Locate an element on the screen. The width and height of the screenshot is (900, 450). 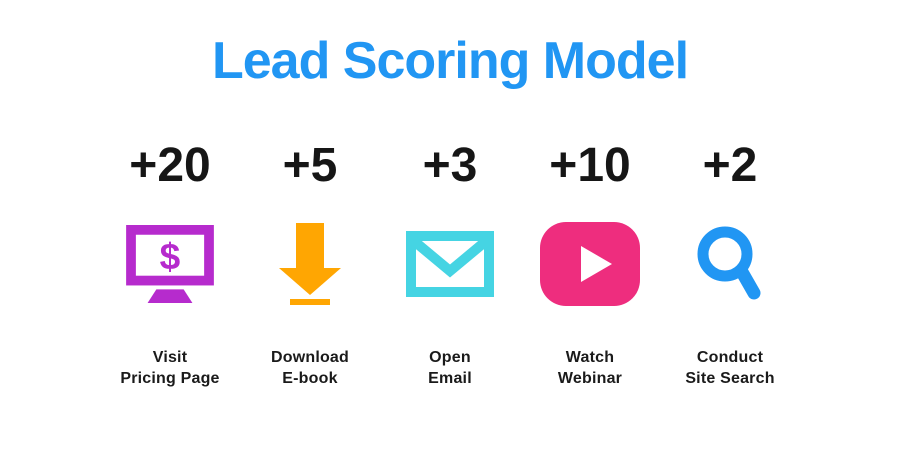
action-label-line1: Conduct is located at coordinates (730, 358).